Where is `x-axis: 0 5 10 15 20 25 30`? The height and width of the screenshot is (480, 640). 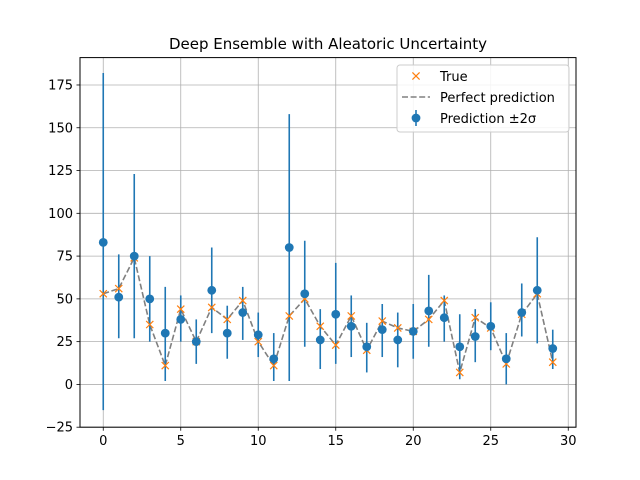 x-axis: 0 5 10 15 20 25 30 is located at coordinates (338, 438).